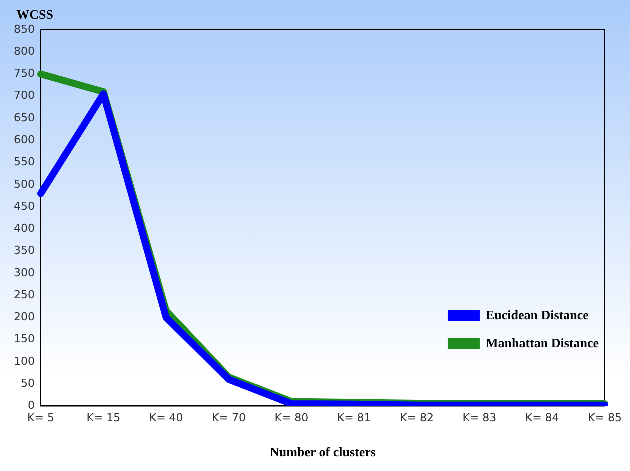 This screenshot has height=471, width=630. I want to click on y-tick-label: 400, so click(24, 229).